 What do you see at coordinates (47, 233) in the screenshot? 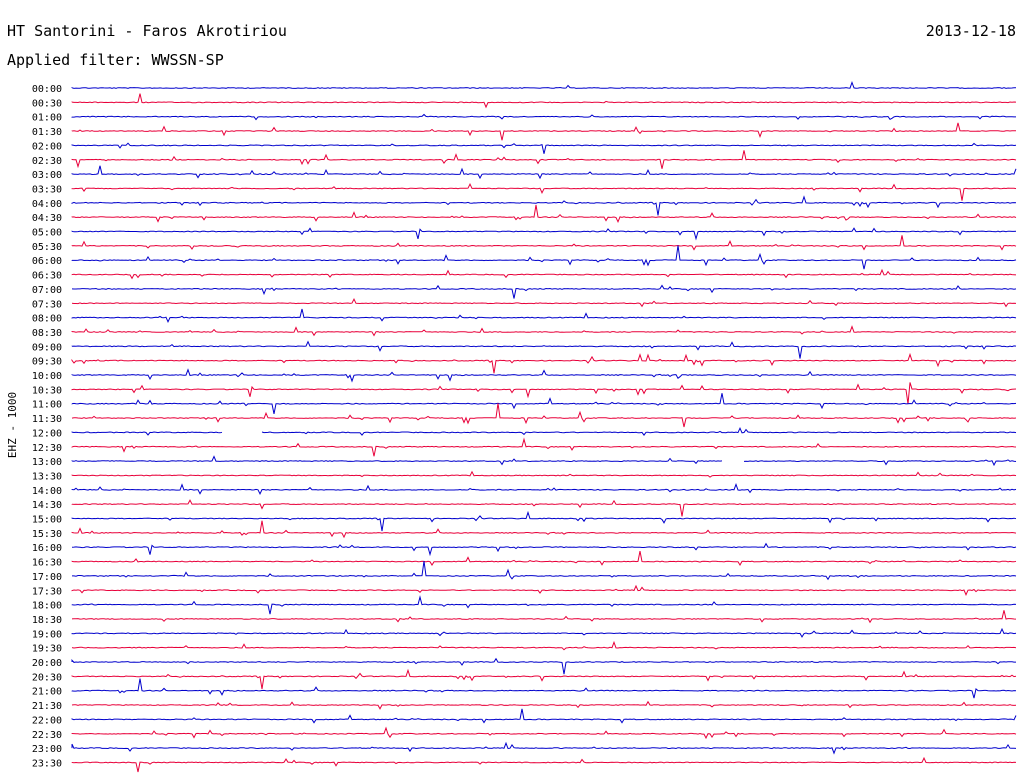
I see `time-tick-label: 05:00` at bounding box center [47, 233].